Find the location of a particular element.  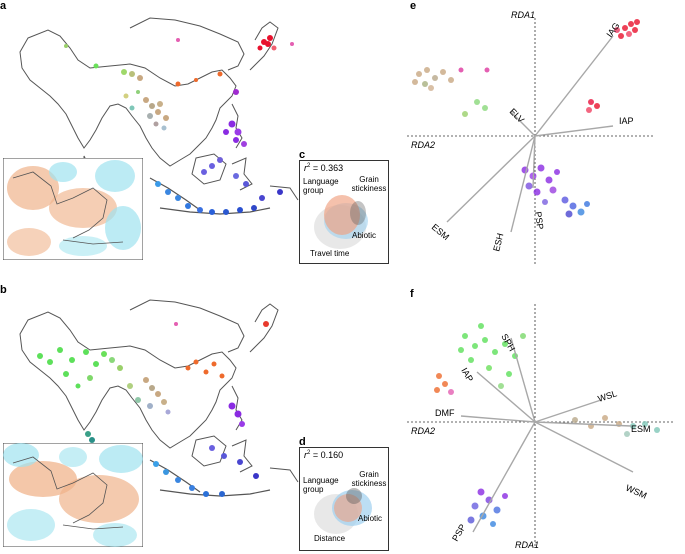

panel-e-vec-label-2: IAP is located at coordinates (626, 121).